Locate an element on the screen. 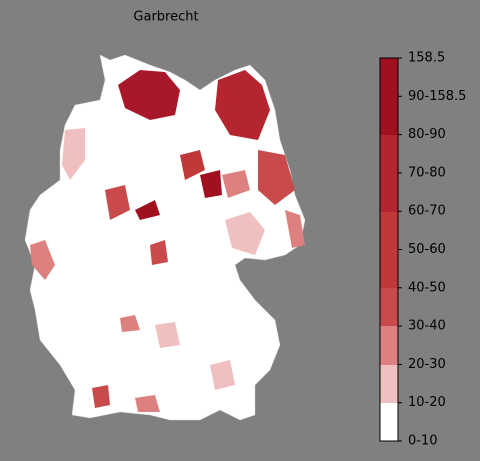 Image resolution: width=480 pixels, height=461 pixels. map-title: Garbrecht is located at coordinates (165, 17).